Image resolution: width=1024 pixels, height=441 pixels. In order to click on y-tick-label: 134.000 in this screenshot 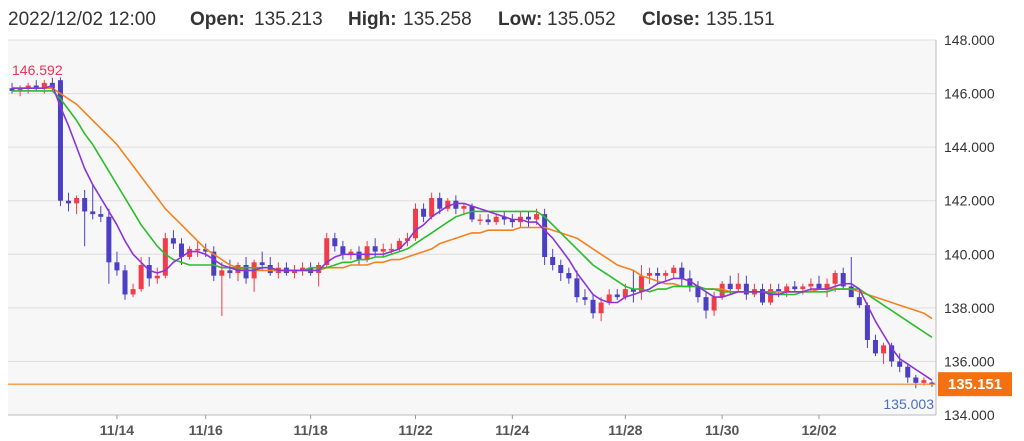, I will do `click(969, 415)`.